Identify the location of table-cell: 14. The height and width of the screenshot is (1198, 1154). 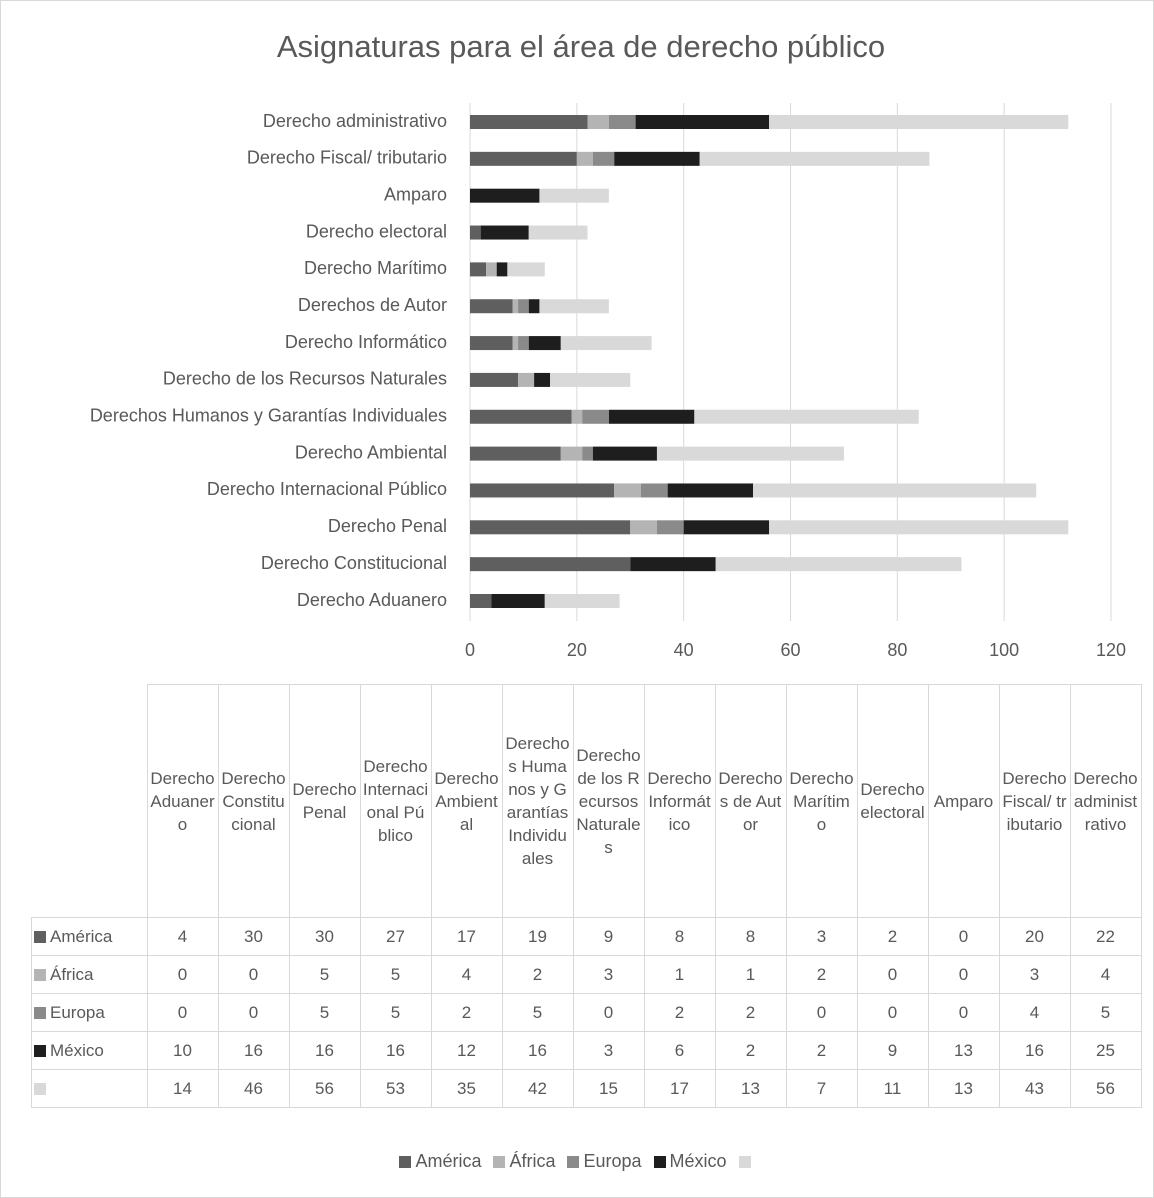
(182, 1088).